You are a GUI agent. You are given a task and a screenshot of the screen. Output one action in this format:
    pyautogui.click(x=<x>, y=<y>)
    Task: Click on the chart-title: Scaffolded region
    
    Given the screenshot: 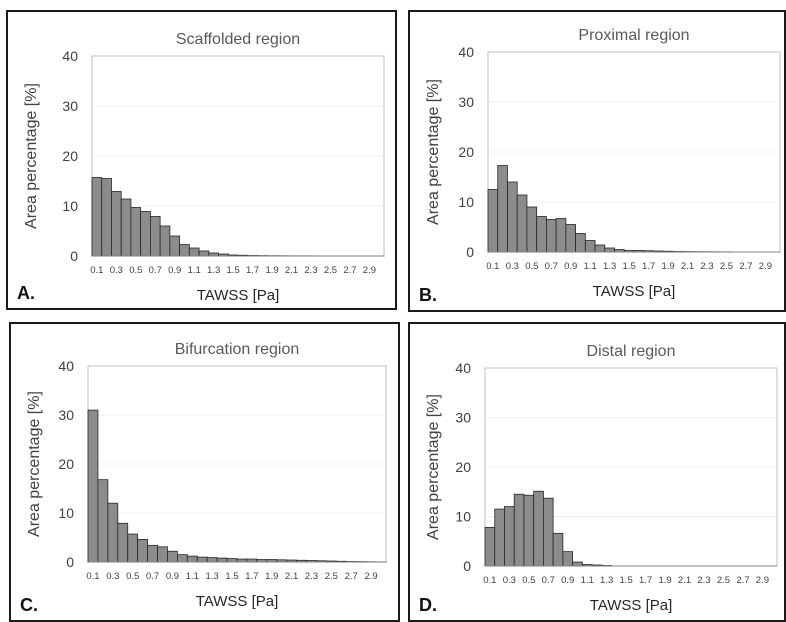 What is the action you would take?
    pyautogui.click(x=238, y=39)
    